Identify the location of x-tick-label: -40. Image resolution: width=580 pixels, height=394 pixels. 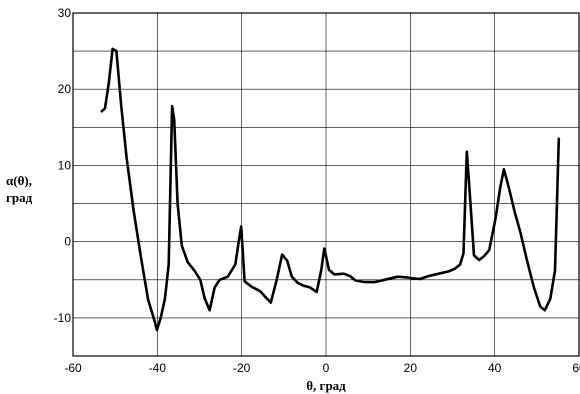
(158, 368).